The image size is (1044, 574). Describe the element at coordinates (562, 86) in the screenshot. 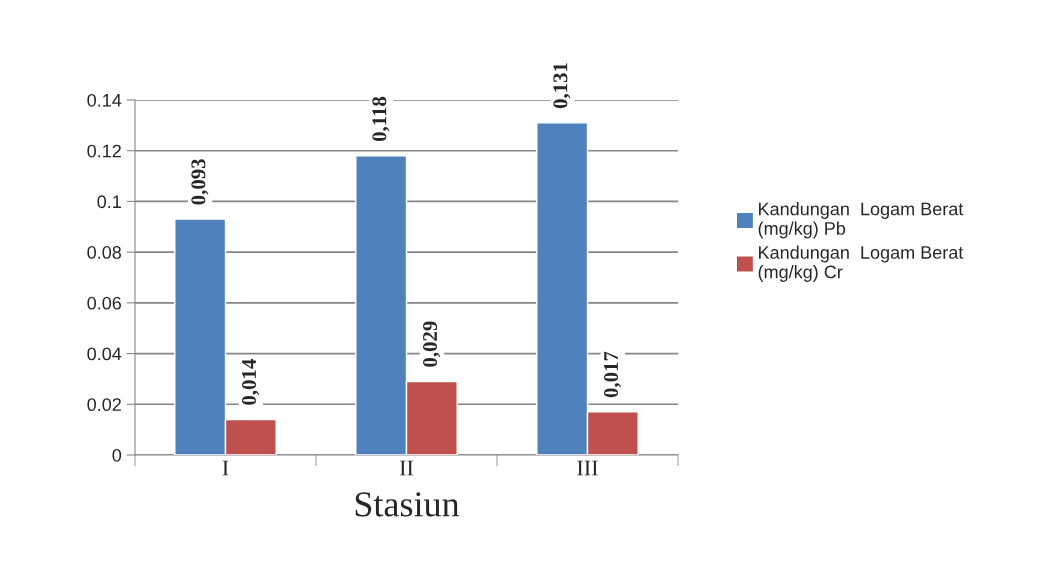

I see `data-label: 0,131` at that location.